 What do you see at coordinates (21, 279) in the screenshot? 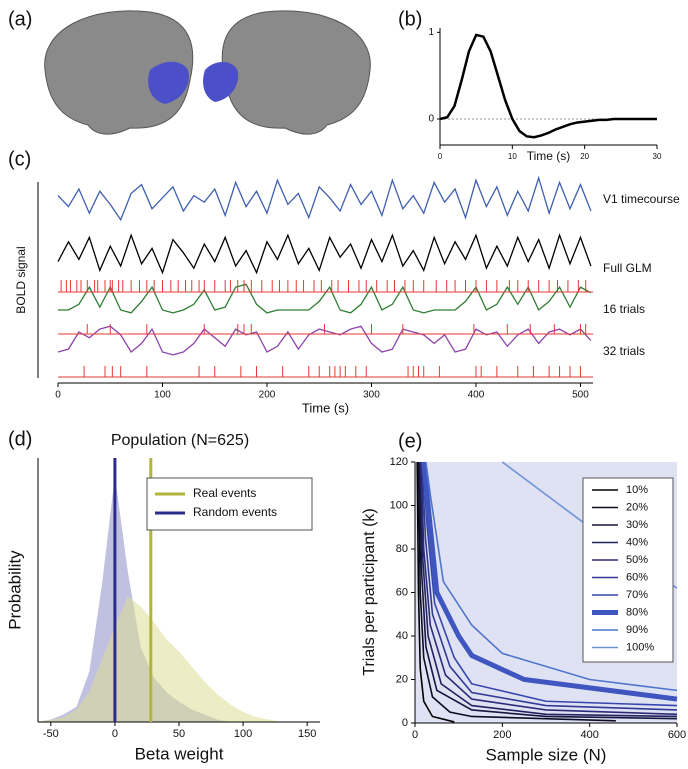
I see `y-axis-label: BOLD signal` at bounding box center [21, 279].